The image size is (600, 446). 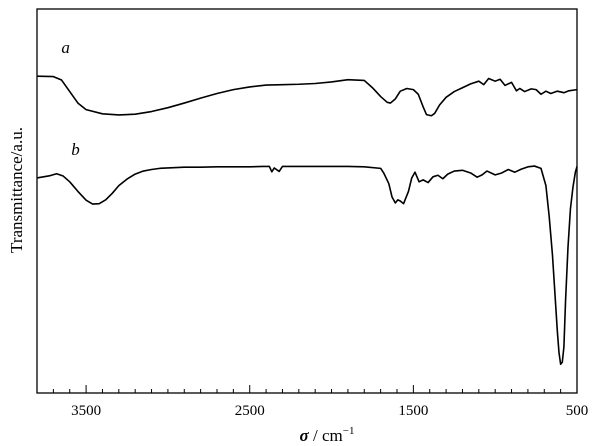 What do you see at coordinates (65, 47) in the screenshot?
I see `series-label-a: a` at bounding box center [65, 47].